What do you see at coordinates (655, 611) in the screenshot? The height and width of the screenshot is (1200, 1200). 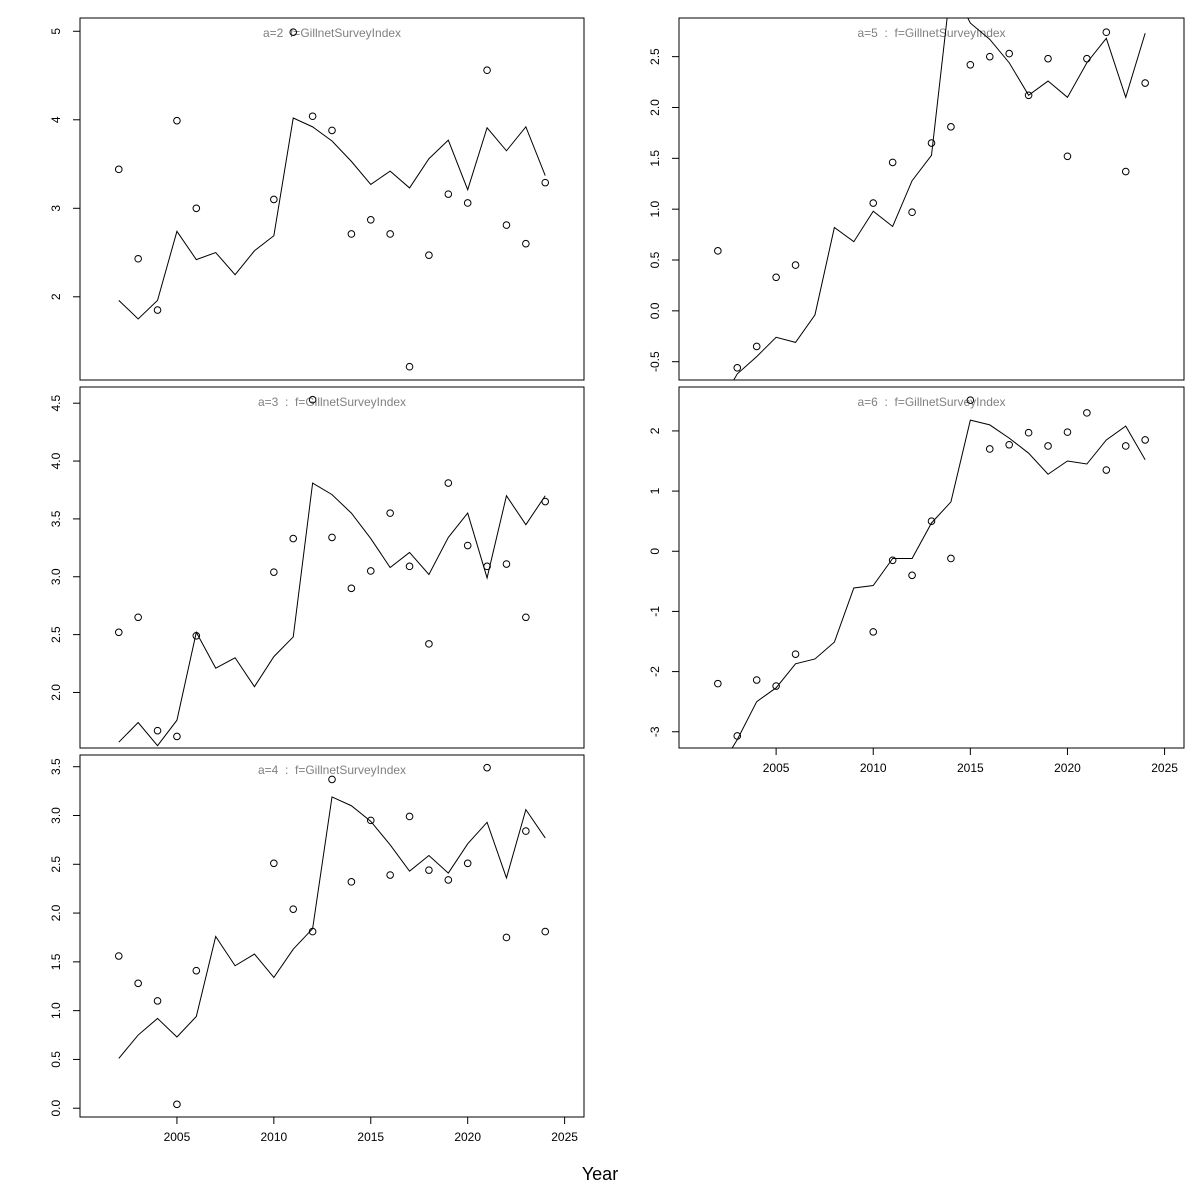 I see `y-tick-label: -1` at bounding box center [655, 611].